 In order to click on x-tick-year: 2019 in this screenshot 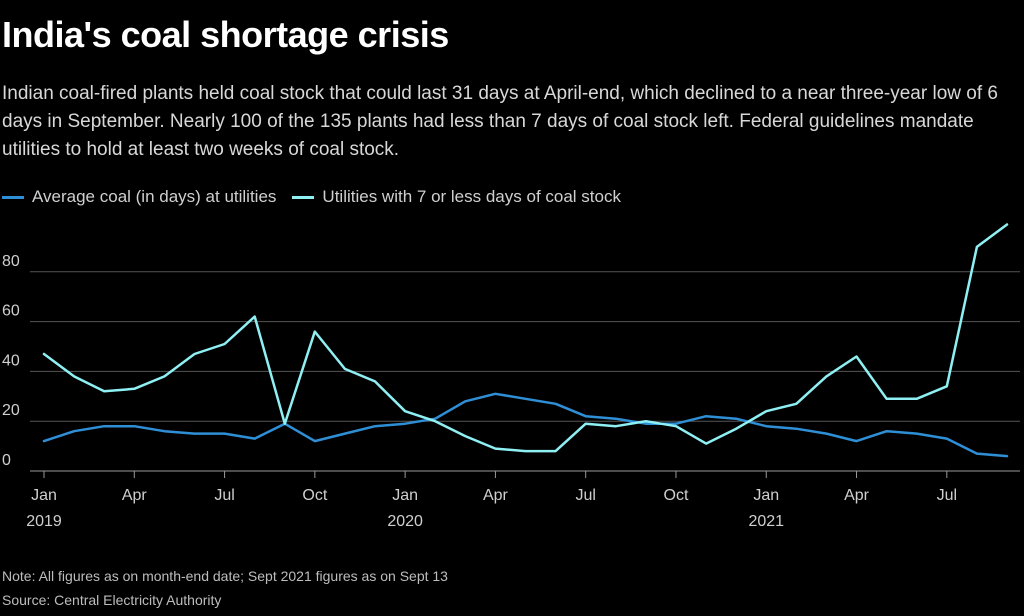, I will do `click(44, 521)`.